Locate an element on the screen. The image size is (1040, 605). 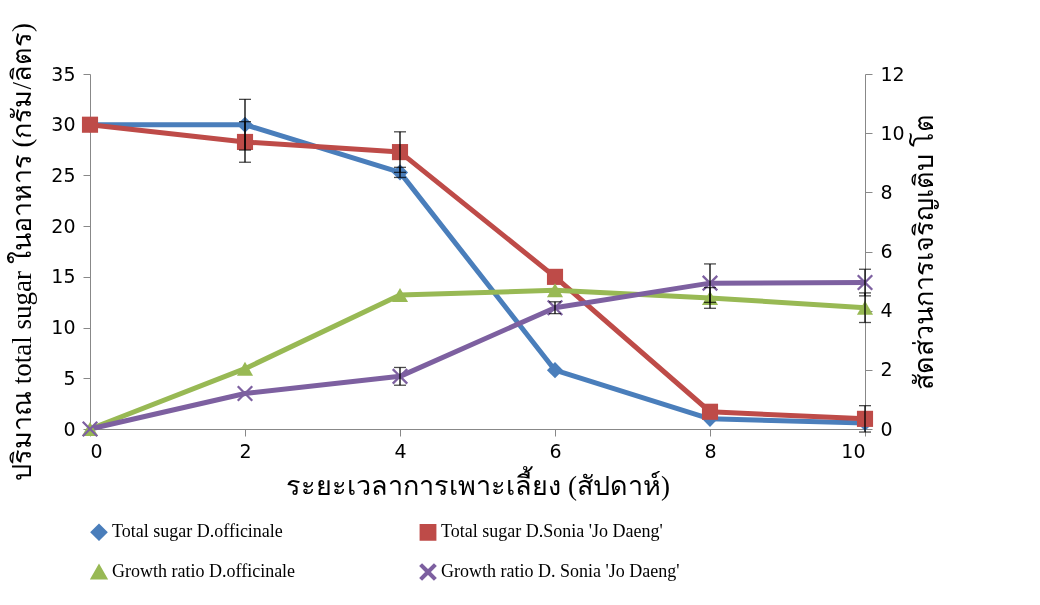
y2-tick-label: 12 is located at coordinates (892, 73).